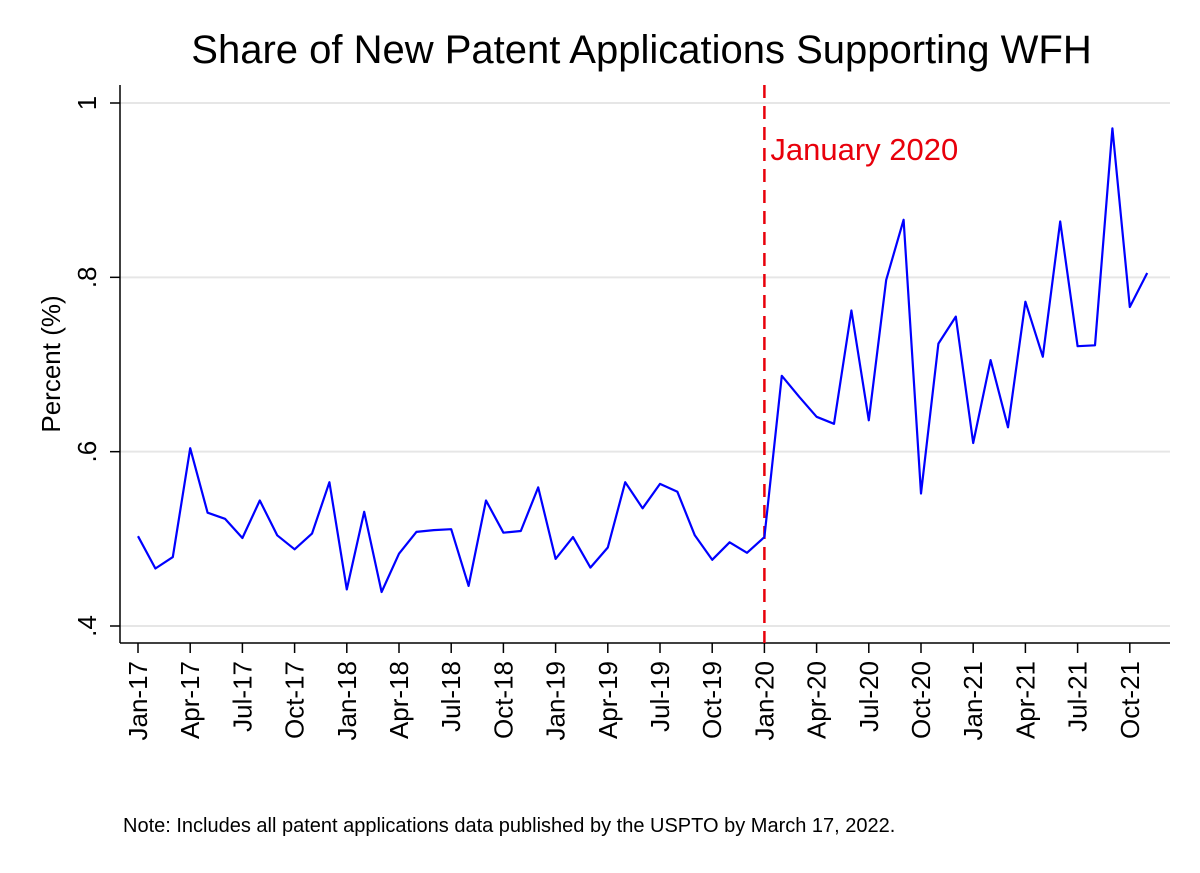  What do you see at coordinates (87, 452) in the screenshot?
I see `y-tick-label: .6` at bounding box center [87, 452].